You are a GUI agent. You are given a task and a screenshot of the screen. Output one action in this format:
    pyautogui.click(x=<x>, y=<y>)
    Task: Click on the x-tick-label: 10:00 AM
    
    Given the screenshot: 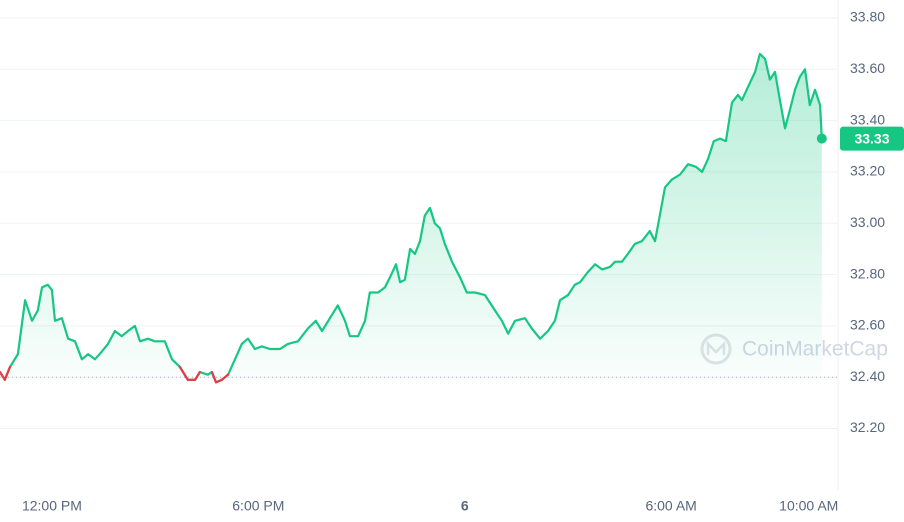 What is the action you would take?
    pyautogui.click(x=808, y=506)
    